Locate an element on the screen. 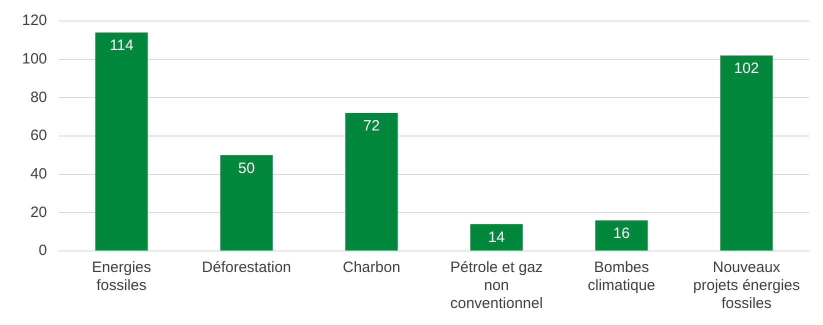  y-tick-label: 80 is located at coordinates (39, 97).